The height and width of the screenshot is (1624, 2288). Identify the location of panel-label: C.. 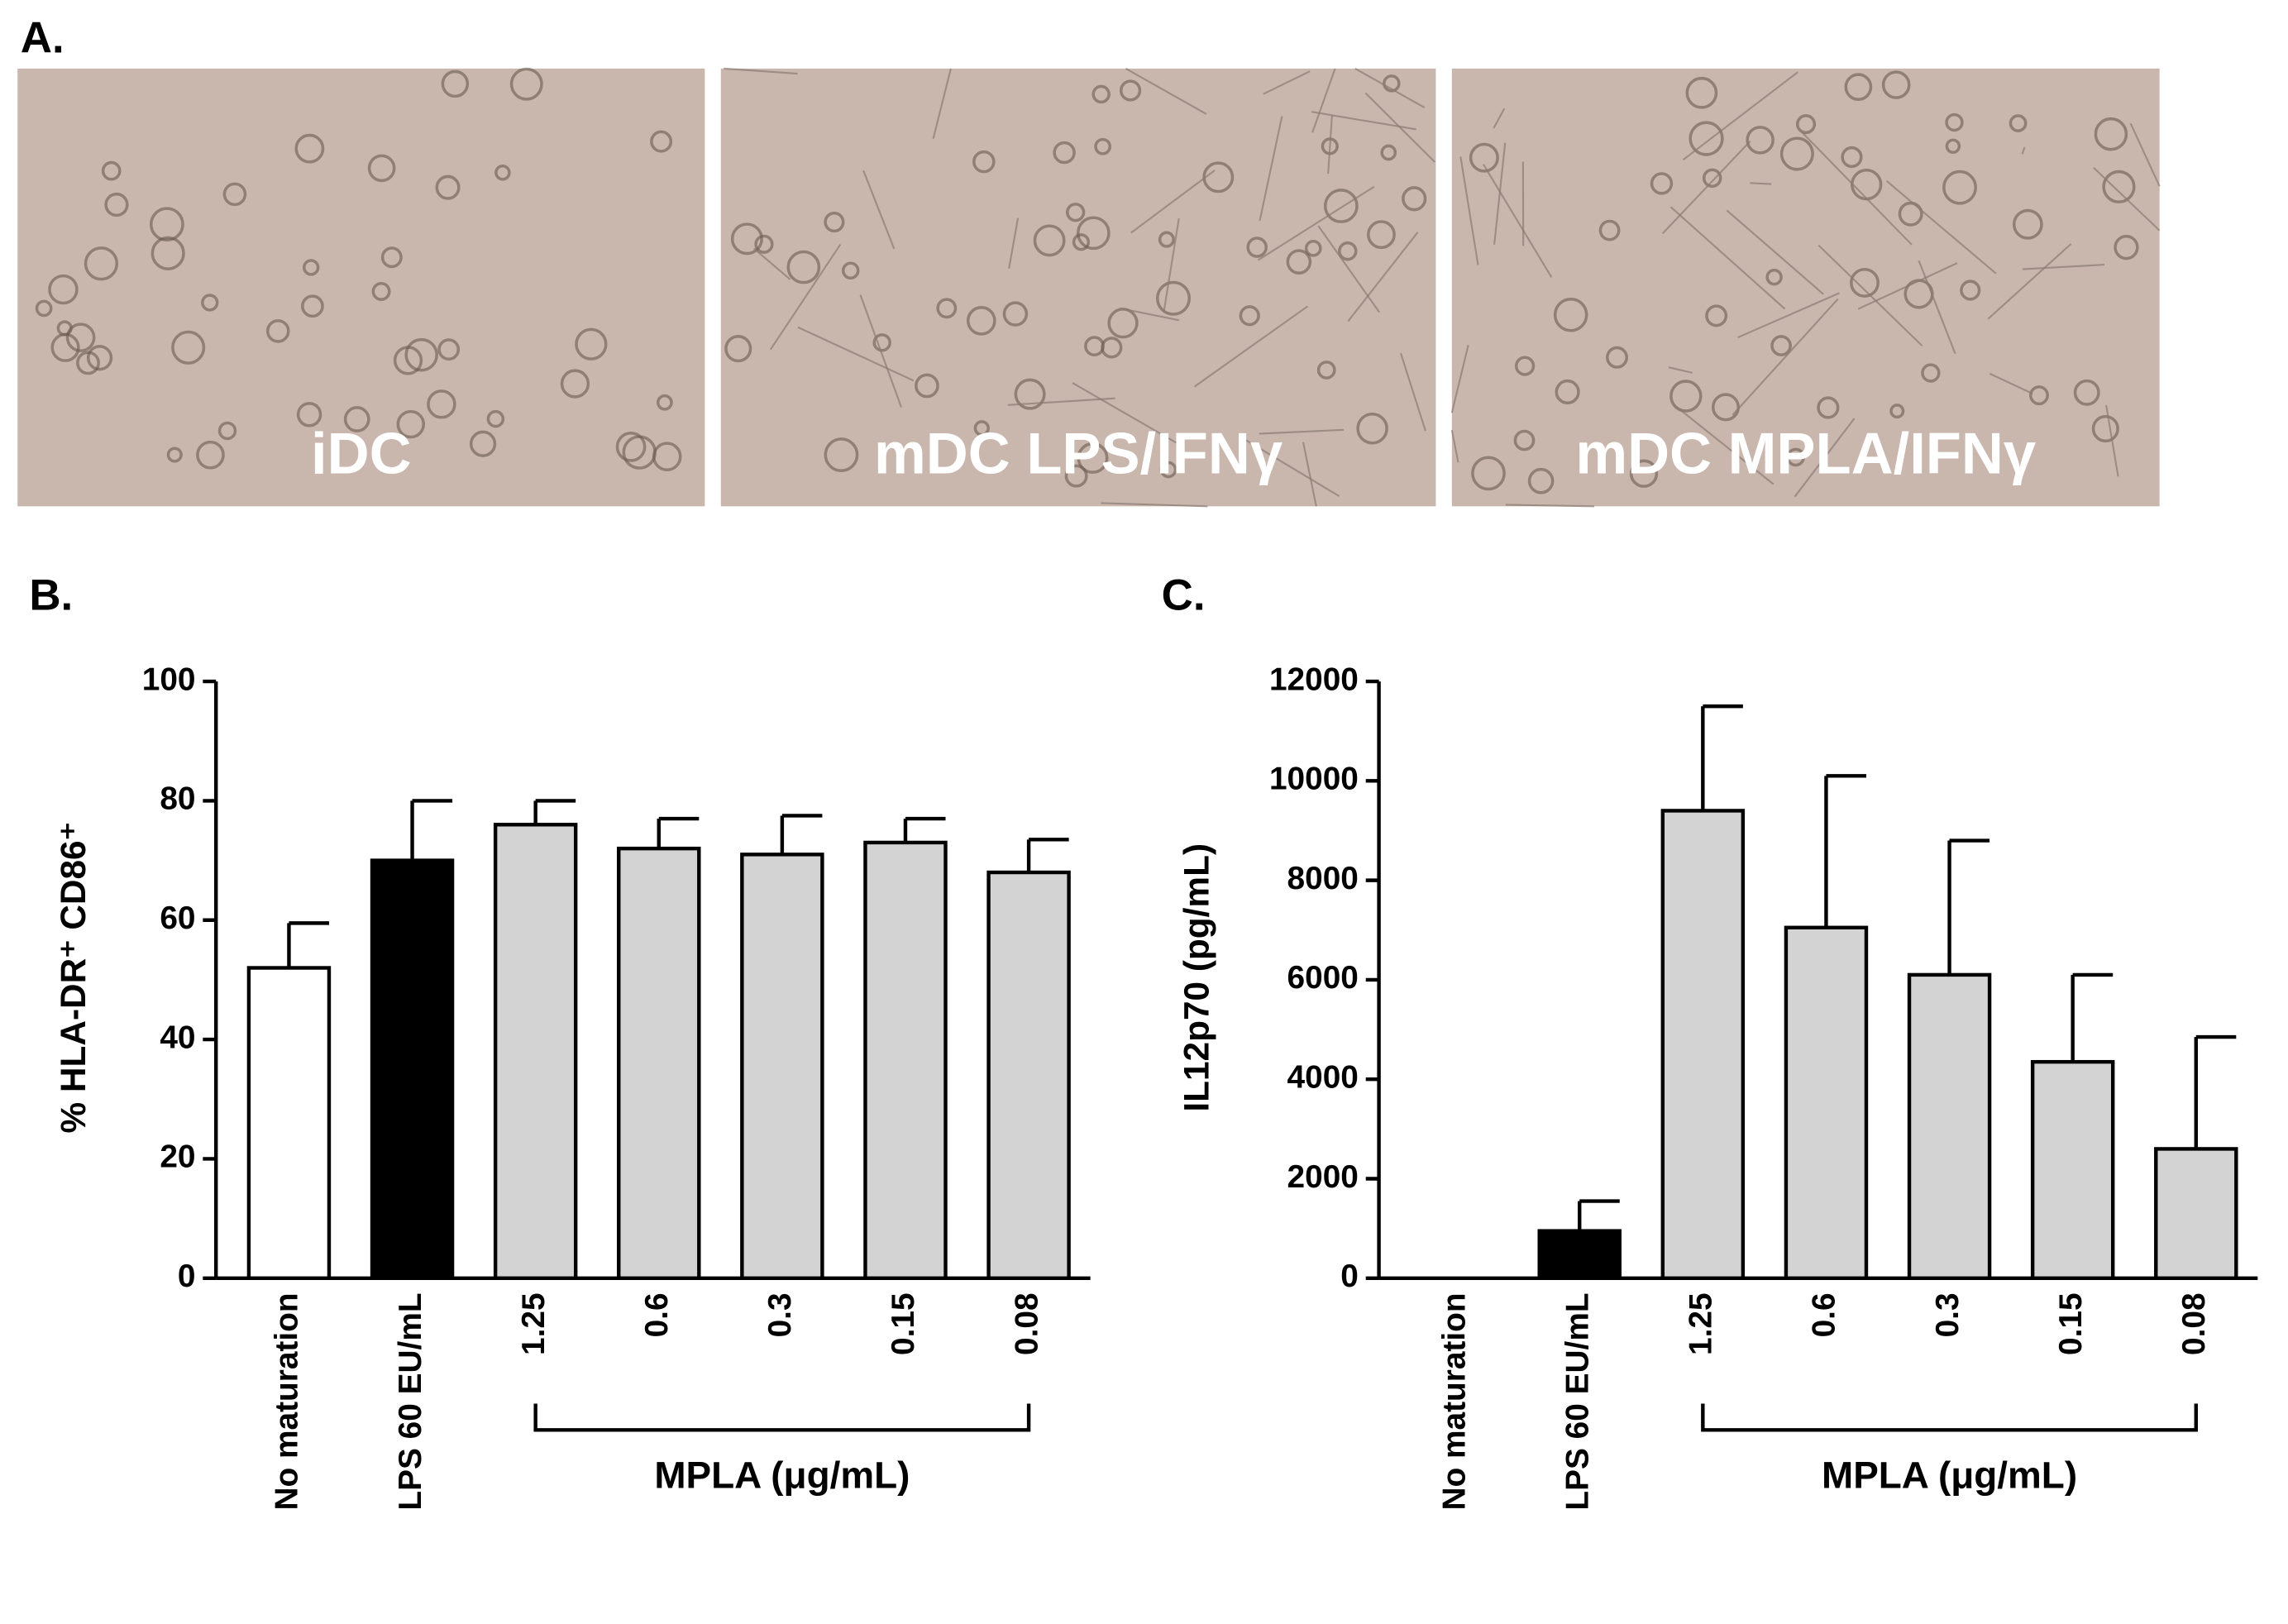
(1184, 595).